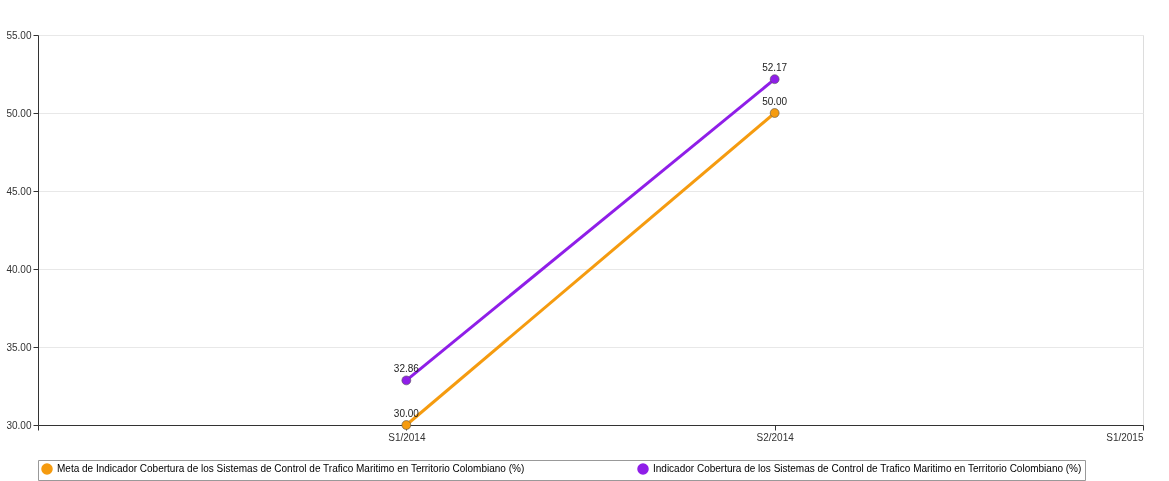 Image resolution: width=1169 pixels, height=481 pixels. What do you see at coordinates (19, 347) in the screenshot?
I see `y-tick-label: 35.00` at bounding box center [19, 347].